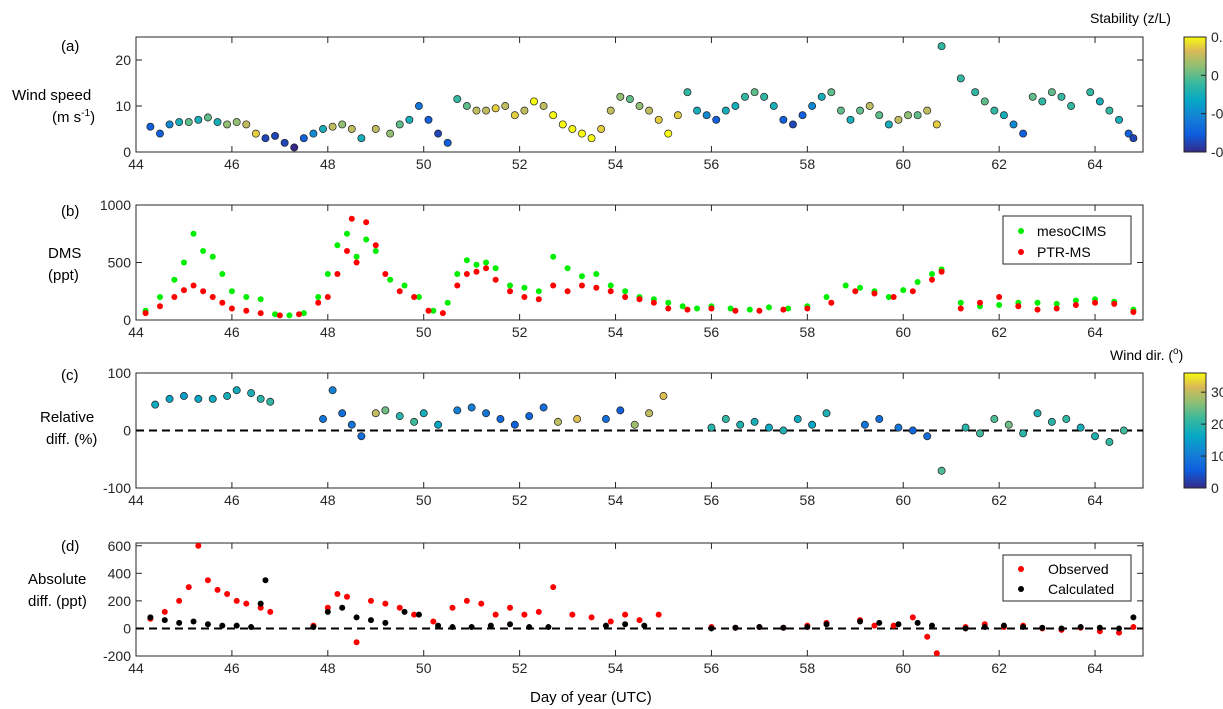  What do you see at coordinates (999, 500) in the screenshot?
I see `x-tick-label: 62` at bounding box center [999, 500].